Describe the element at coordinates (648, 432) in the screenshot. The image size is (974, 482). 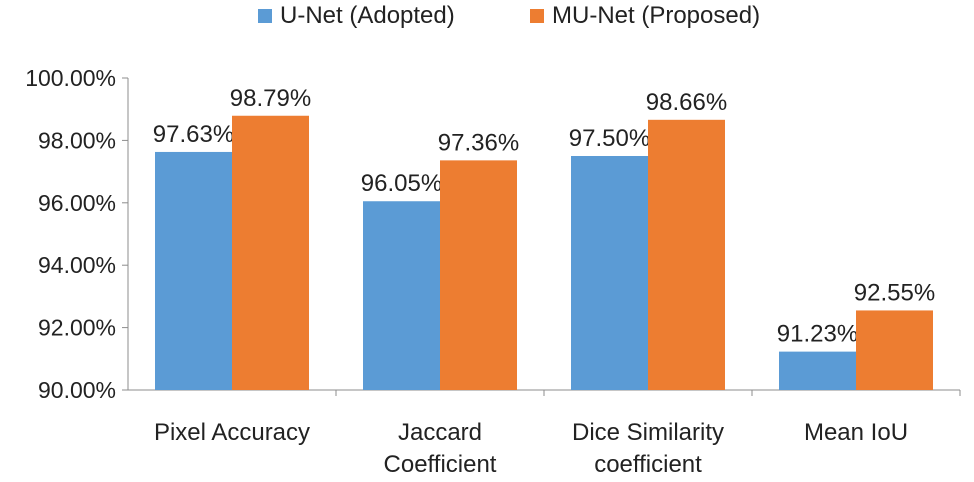
I see `x-tick-label: Dice Similarity` at that location.